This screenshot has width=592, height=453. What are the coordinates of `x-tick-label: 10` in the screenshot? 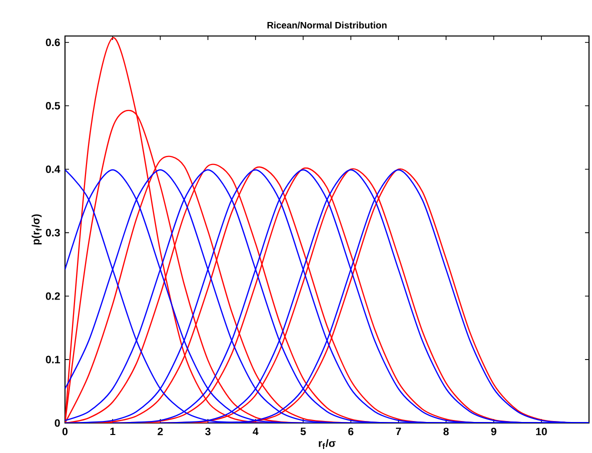 It's located at (541, 432).